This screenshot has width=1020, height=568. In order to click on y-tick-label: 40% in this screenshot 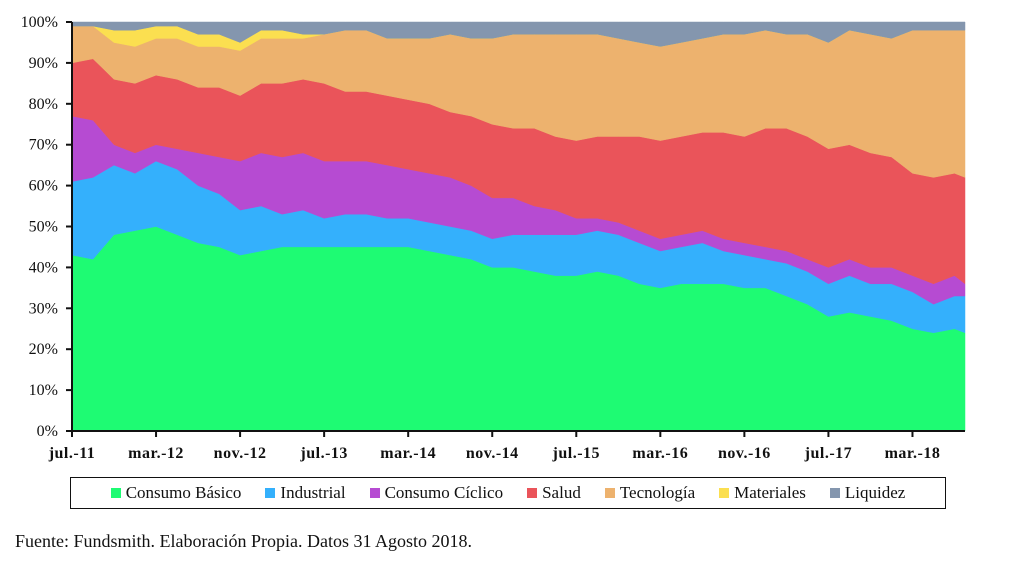, I will do `click(43, 267)`.